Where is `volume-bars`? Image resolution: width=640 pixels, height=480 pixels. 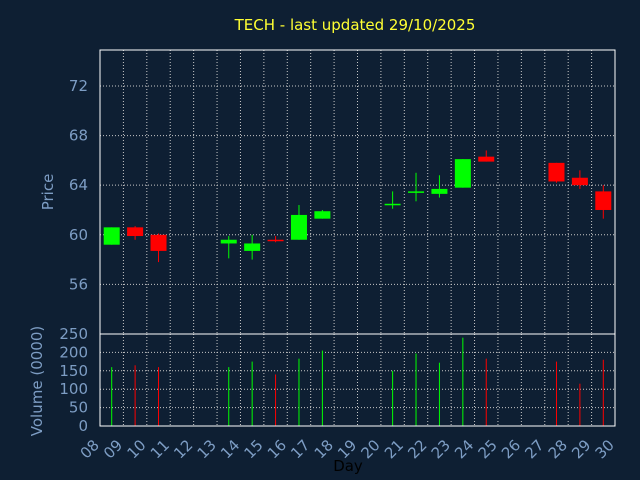 volume-bars is located at coordinates (357, 381).